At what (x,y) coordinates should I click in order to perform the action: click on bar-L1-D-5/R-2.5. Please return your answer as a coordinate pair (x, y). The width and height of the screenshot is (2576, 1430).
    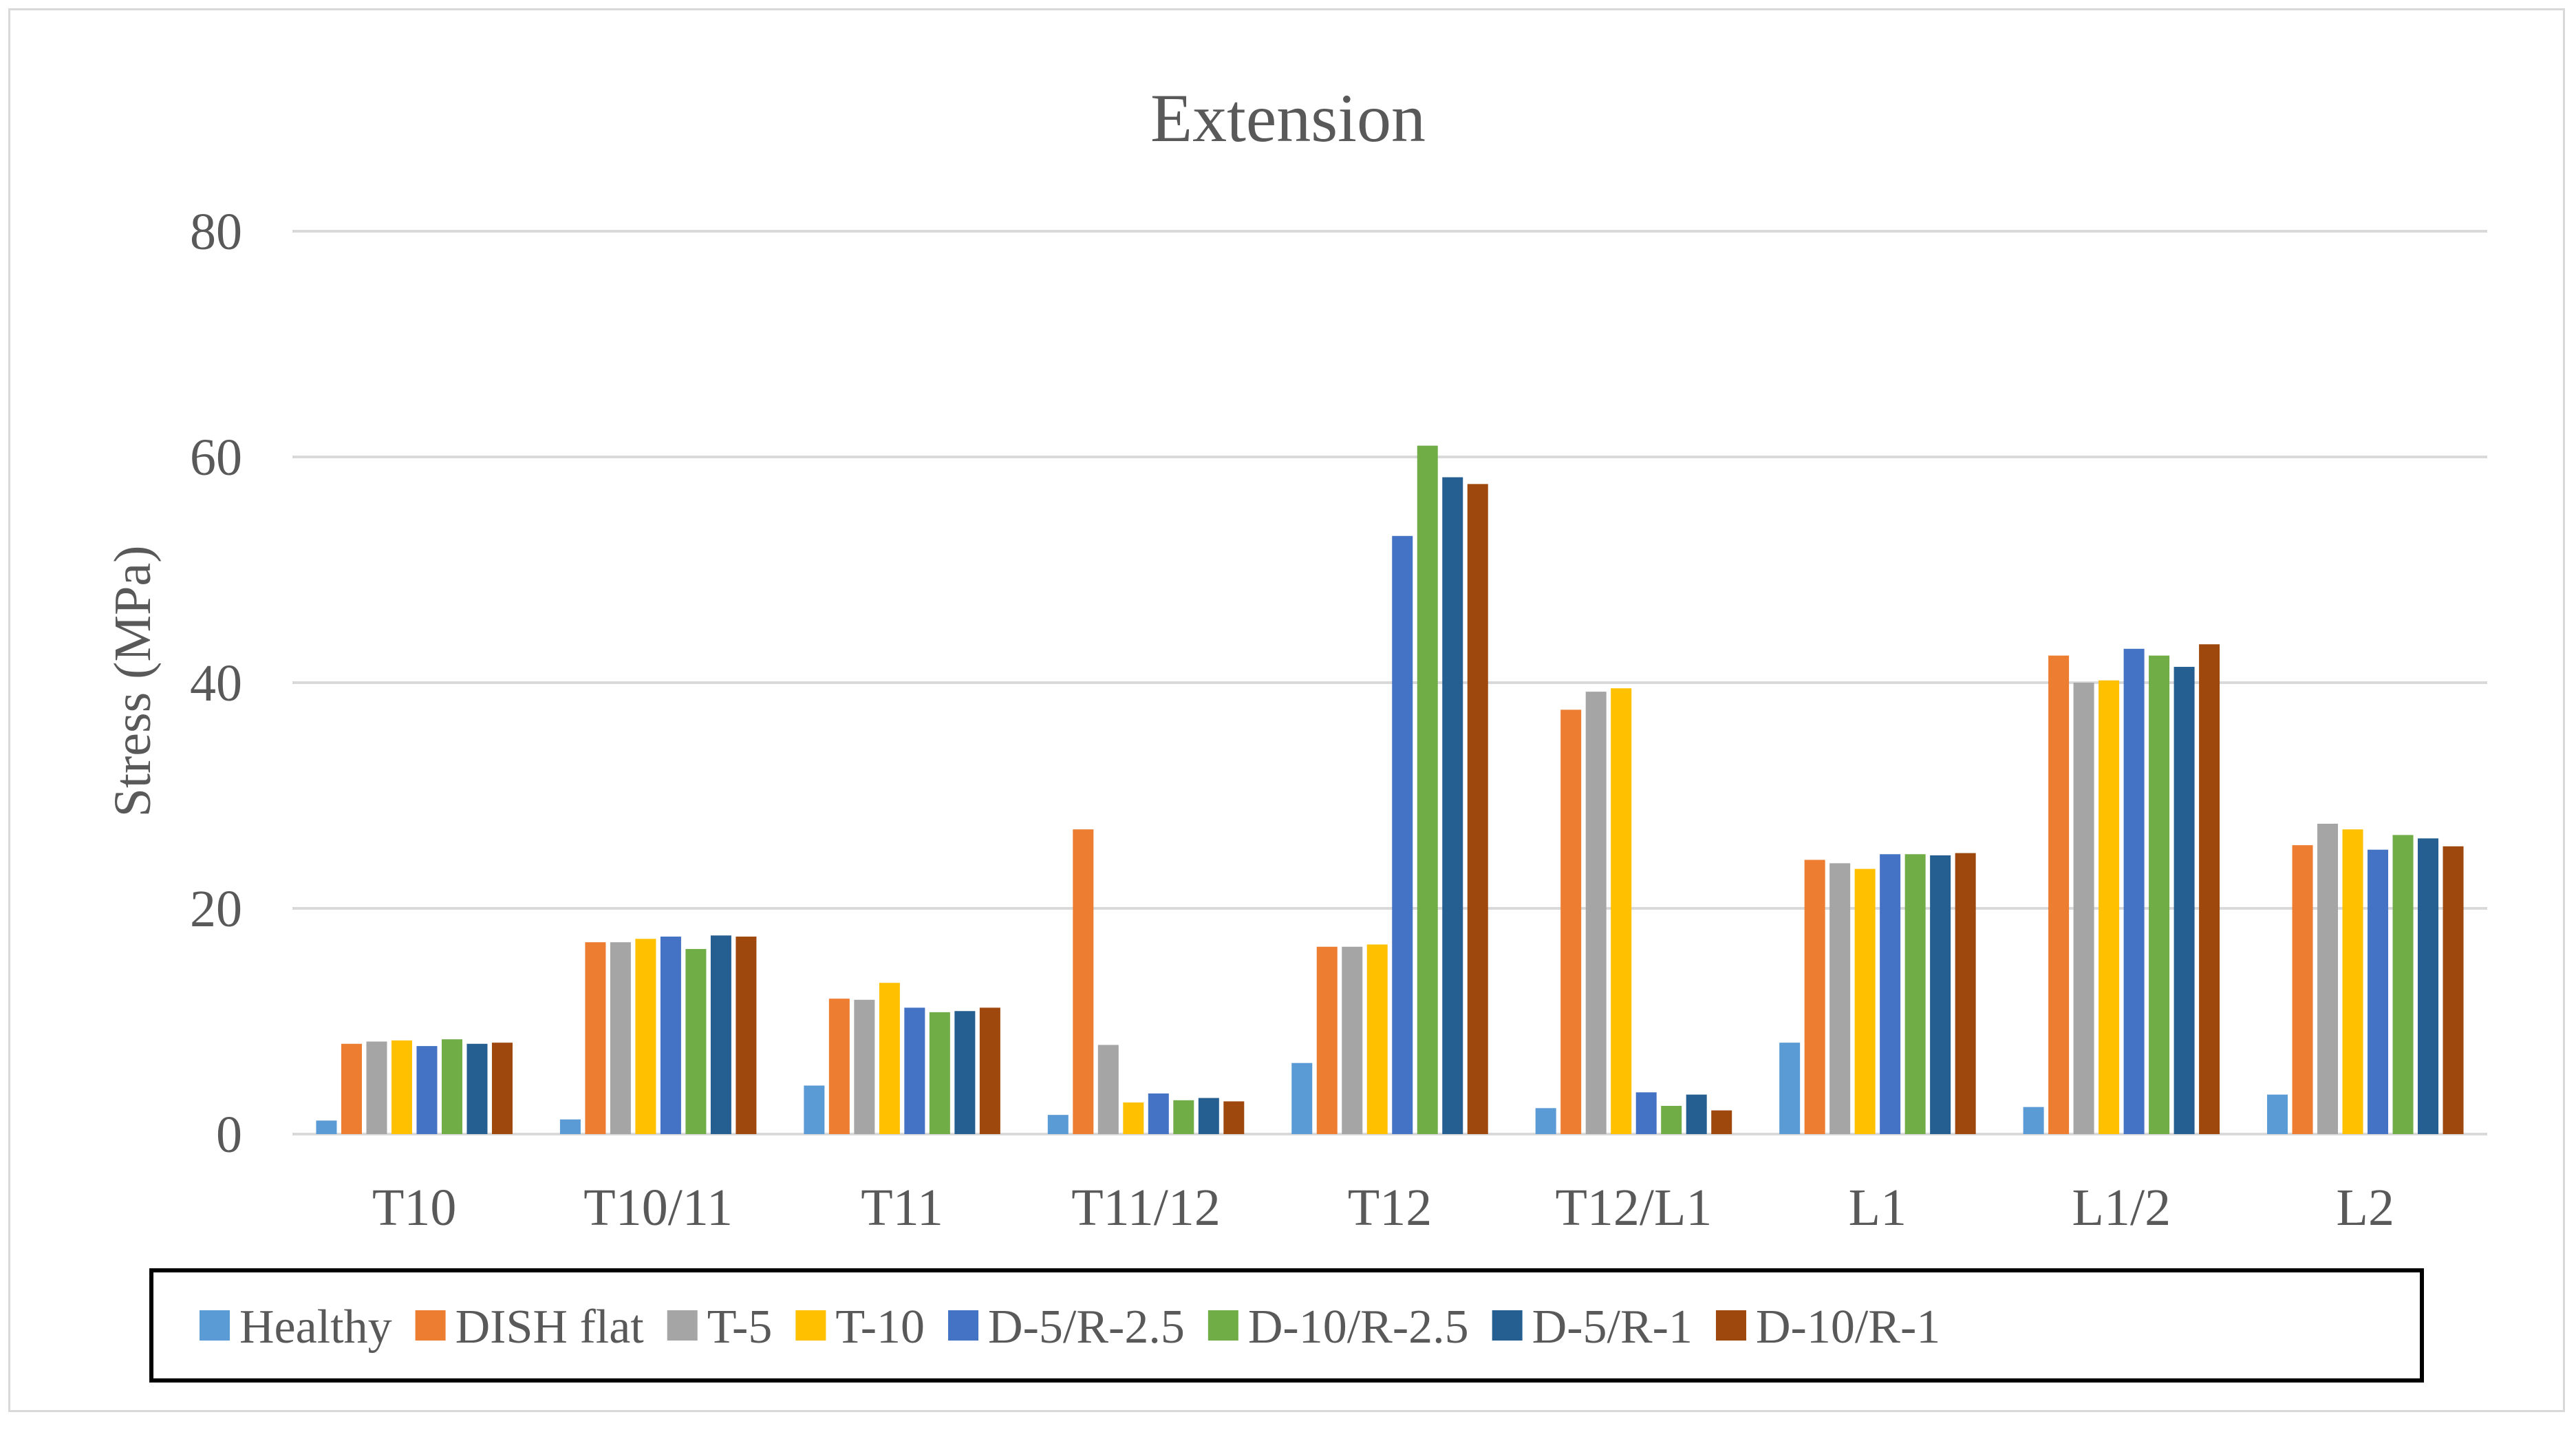
    Looking at the image, I should click on (1890, 994).